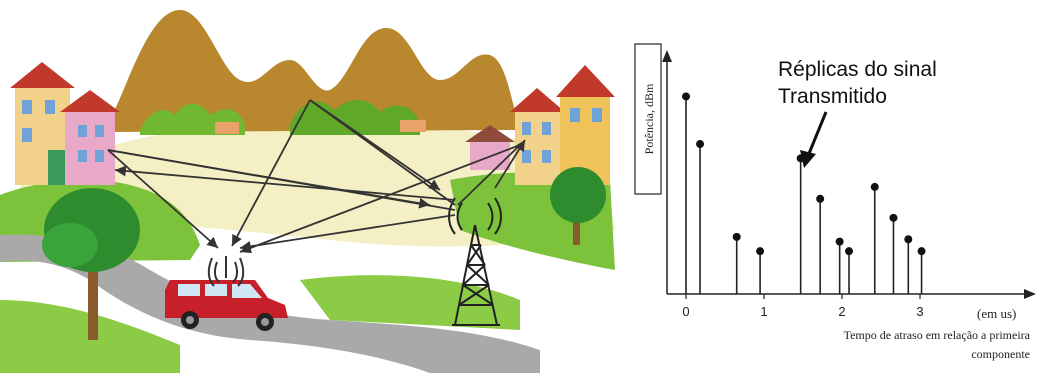  What do you see at coordinates (315, 71) in the screenshot?
I see `mountain-icon` at bounding box center [315, 71].